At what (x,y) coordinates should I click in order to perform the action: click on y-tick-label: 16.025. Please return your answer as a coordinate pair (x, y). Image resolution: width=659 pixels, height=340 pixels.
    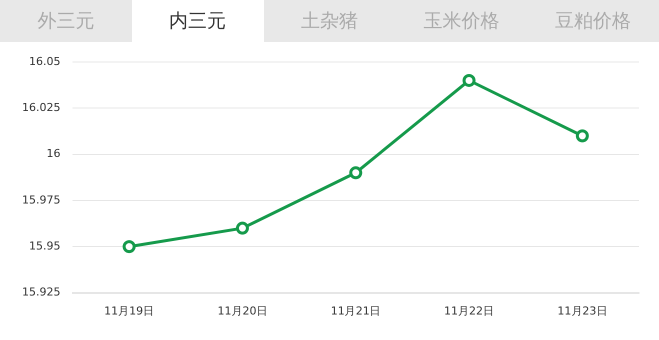
    Looking at the image, I should click on (41, 107).